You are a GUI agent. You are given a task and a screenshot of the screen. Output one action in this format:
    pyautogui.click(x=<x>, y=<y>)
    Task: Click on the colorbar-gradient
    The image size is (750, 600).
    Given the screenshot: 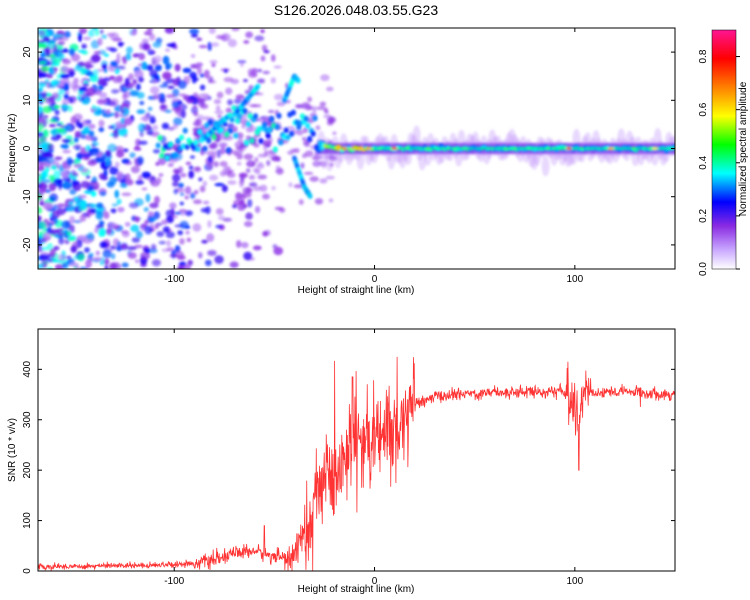 What is the action you would take?
    pyautogui.click(x=724, y=149)
    